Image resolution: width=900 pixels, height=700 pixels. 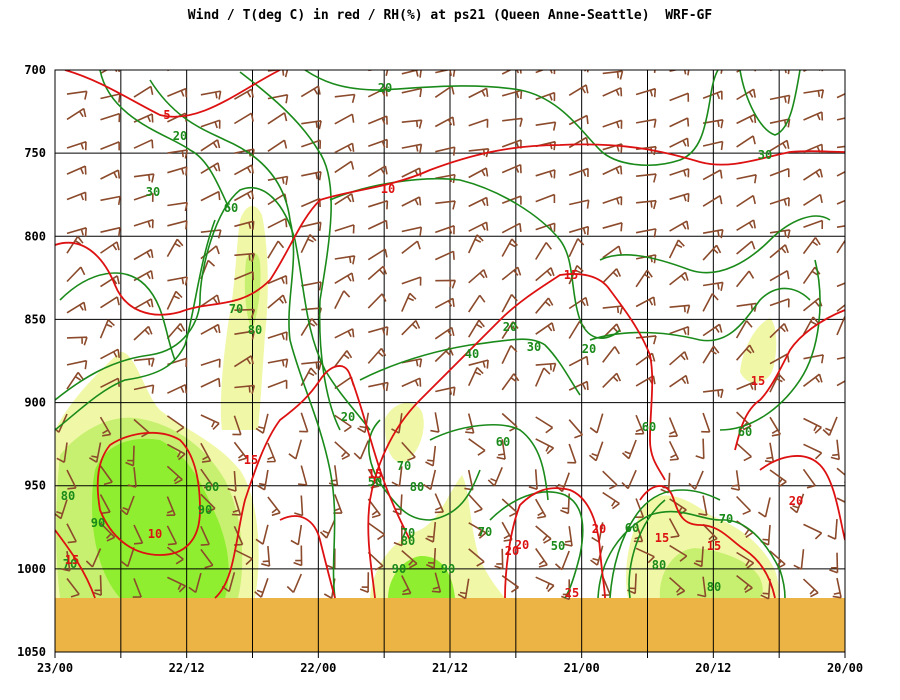 What do you see at coordinates (534, 347) in the screenshot?
I see `rh-contour-label: 30` at bounding box center [534, 347].